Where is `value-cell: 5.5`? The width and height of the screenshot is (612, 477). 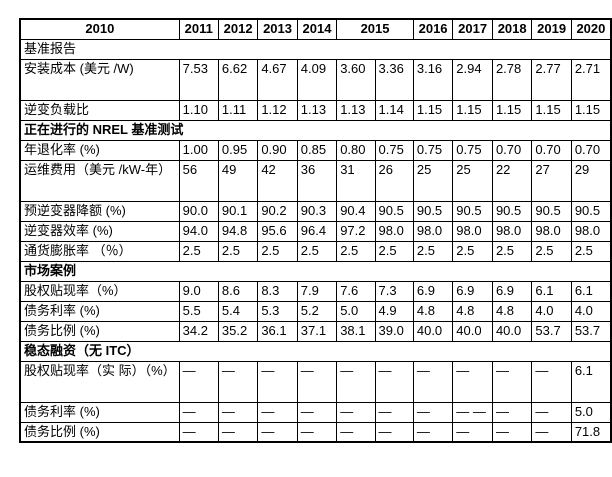 value-cell: 5.5 is located at coordinates (198, 311).